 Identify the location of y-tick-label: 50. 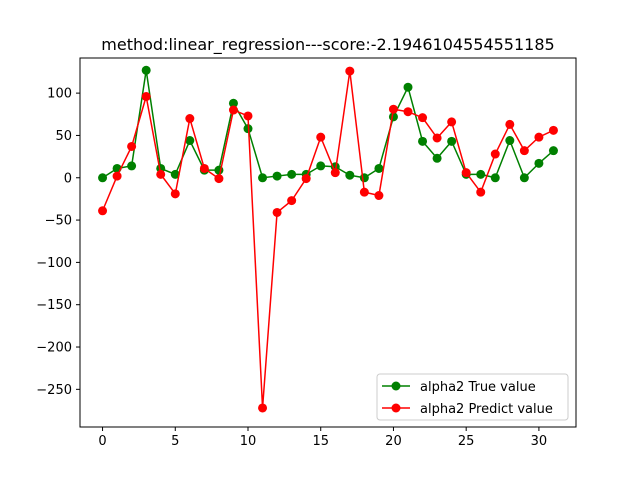
(63, 136).